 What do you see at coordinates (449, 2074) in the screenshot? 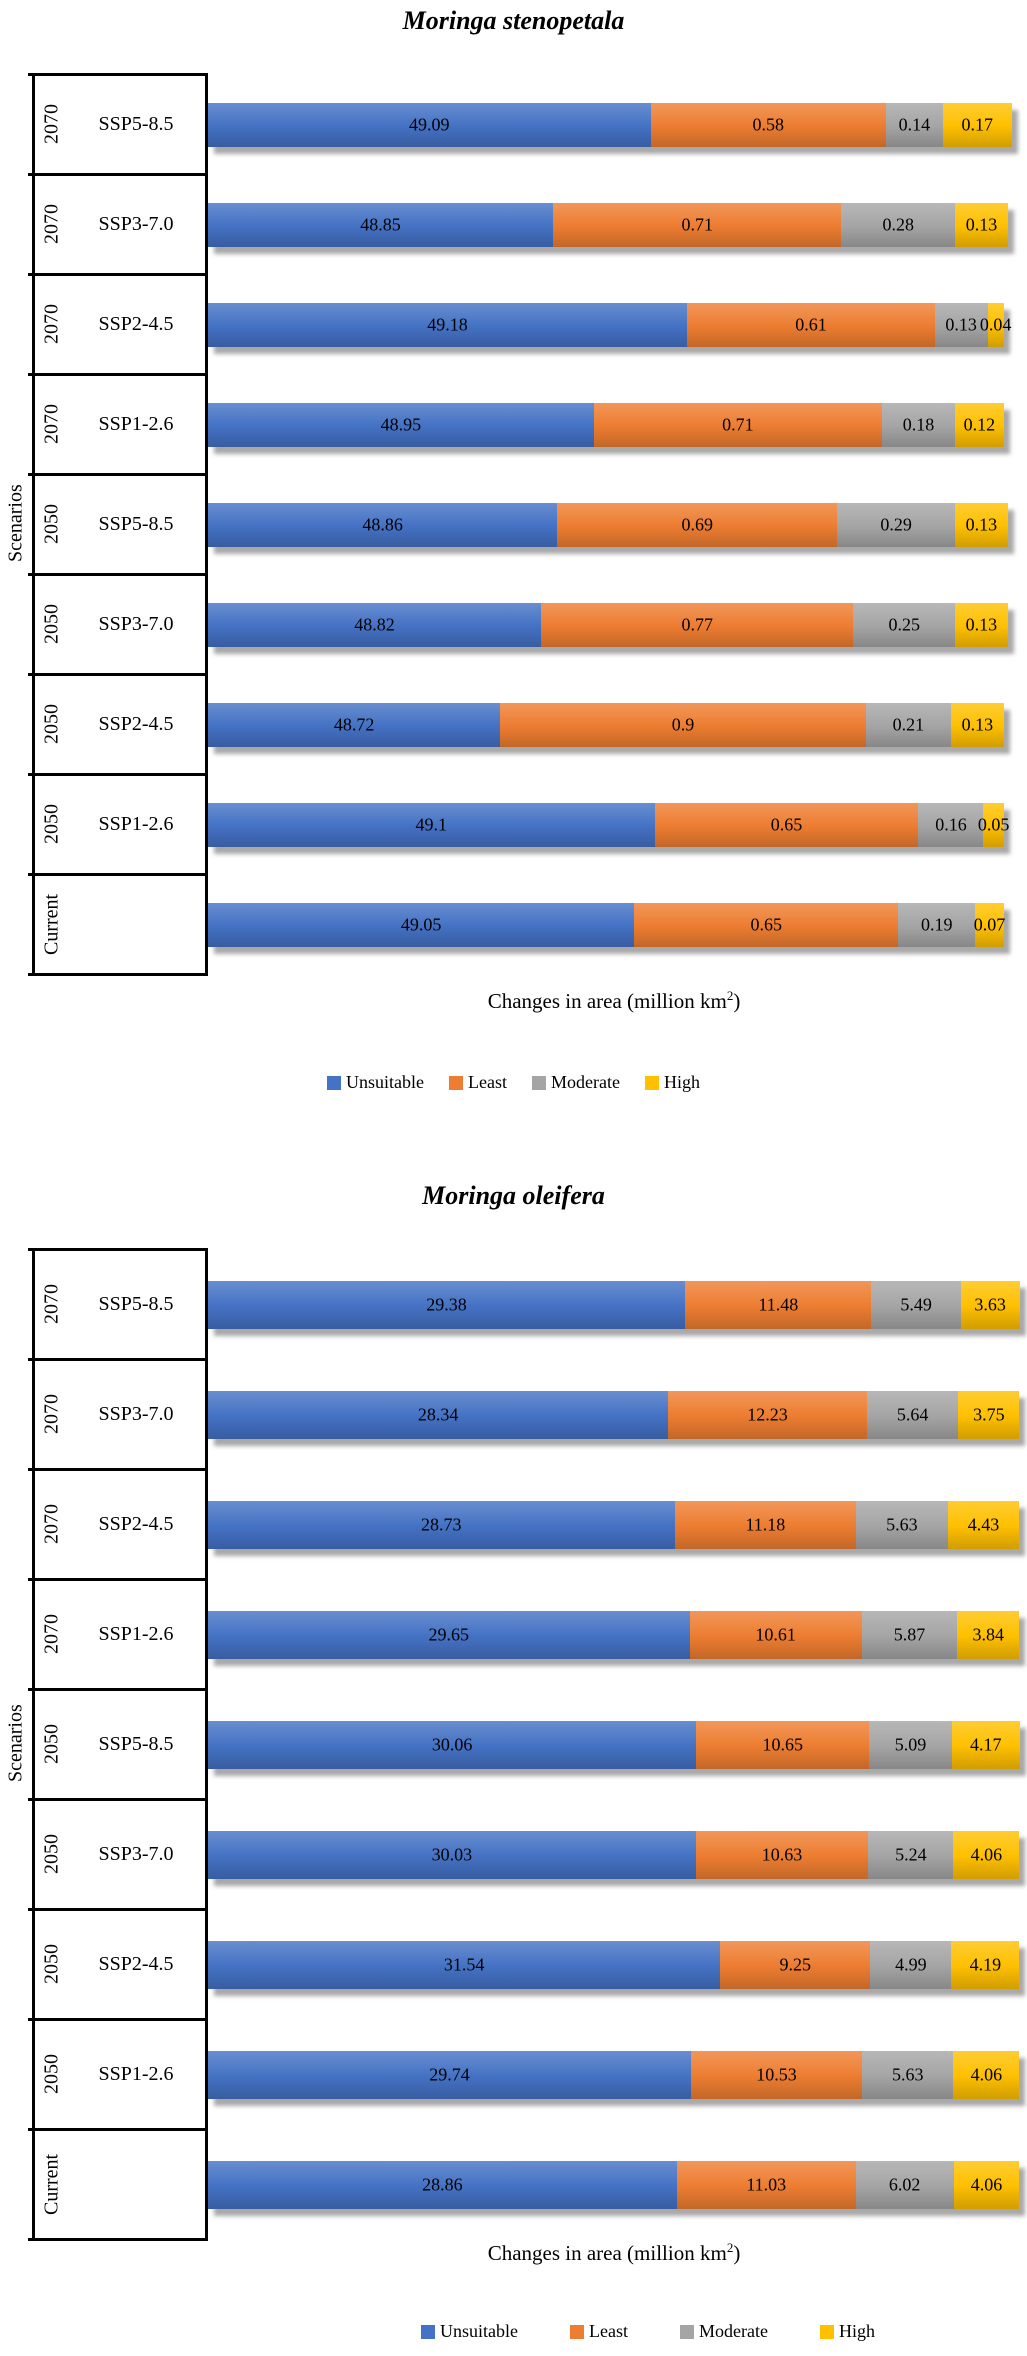
I see `value-label: 29.74` at bounding box center [449, 2074].